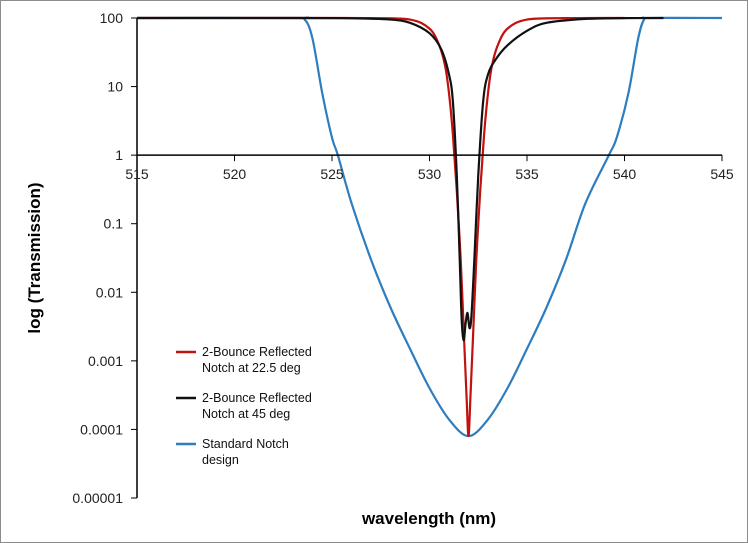 This screenshot has width=748, height=543. Describe the element at coordinates (428, 518) in the screenshot. I see `x-axis-title: wavelength (nm)` at that location.